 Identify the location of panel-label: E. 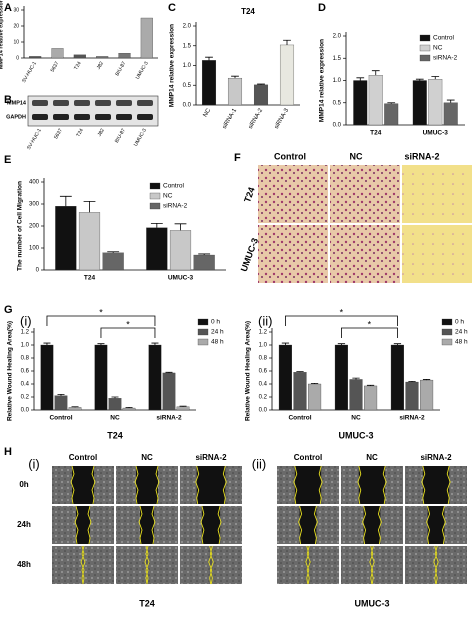
(7, 160).